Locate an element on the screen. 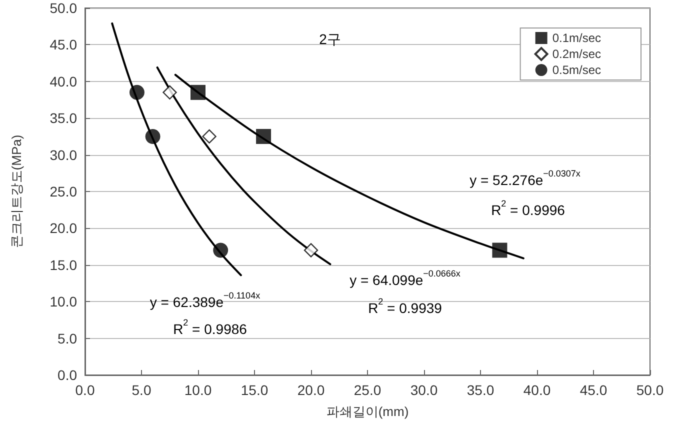 The width and height of the screenshot is (683, 432). y-tick-label: 20.0 is located at coordinates (64, 228).